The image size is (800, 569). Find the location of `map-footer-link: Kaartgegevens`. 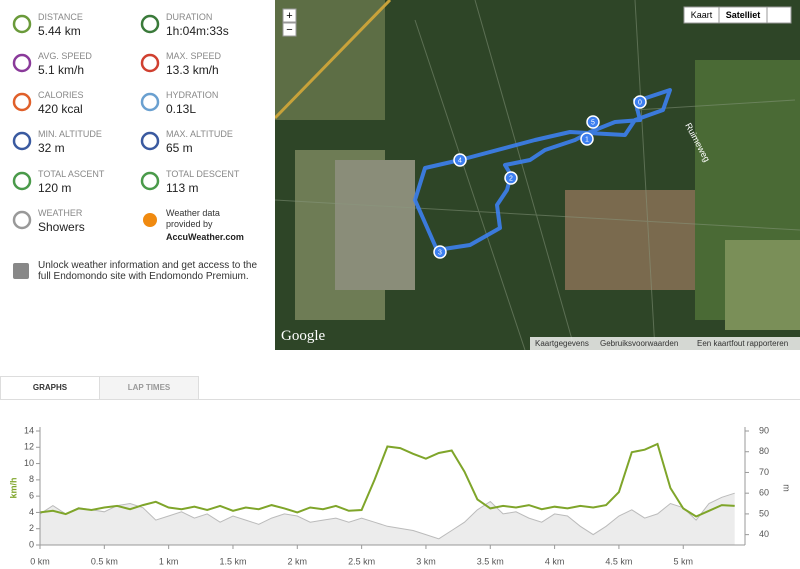

map-footer-link: Kaartgegevens is located at coordinates (562, 343).